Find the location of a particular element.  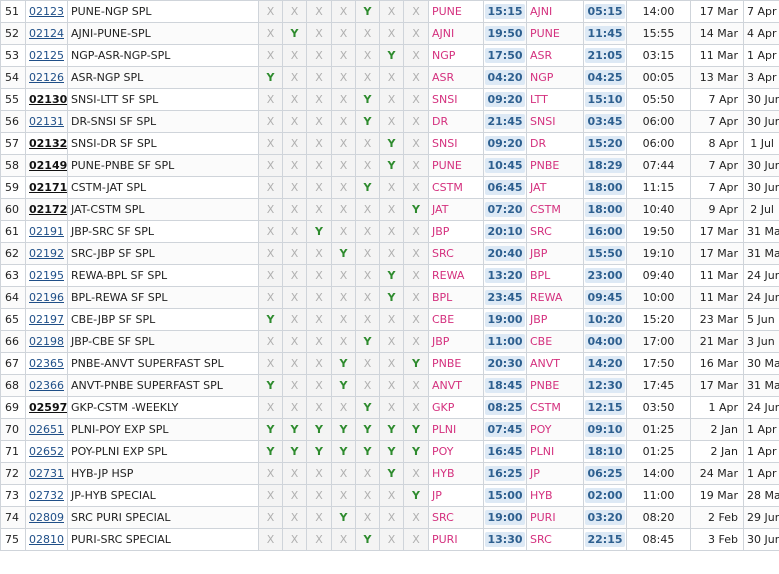

train-number-link: 02196 is located at coordinates (46, 297).